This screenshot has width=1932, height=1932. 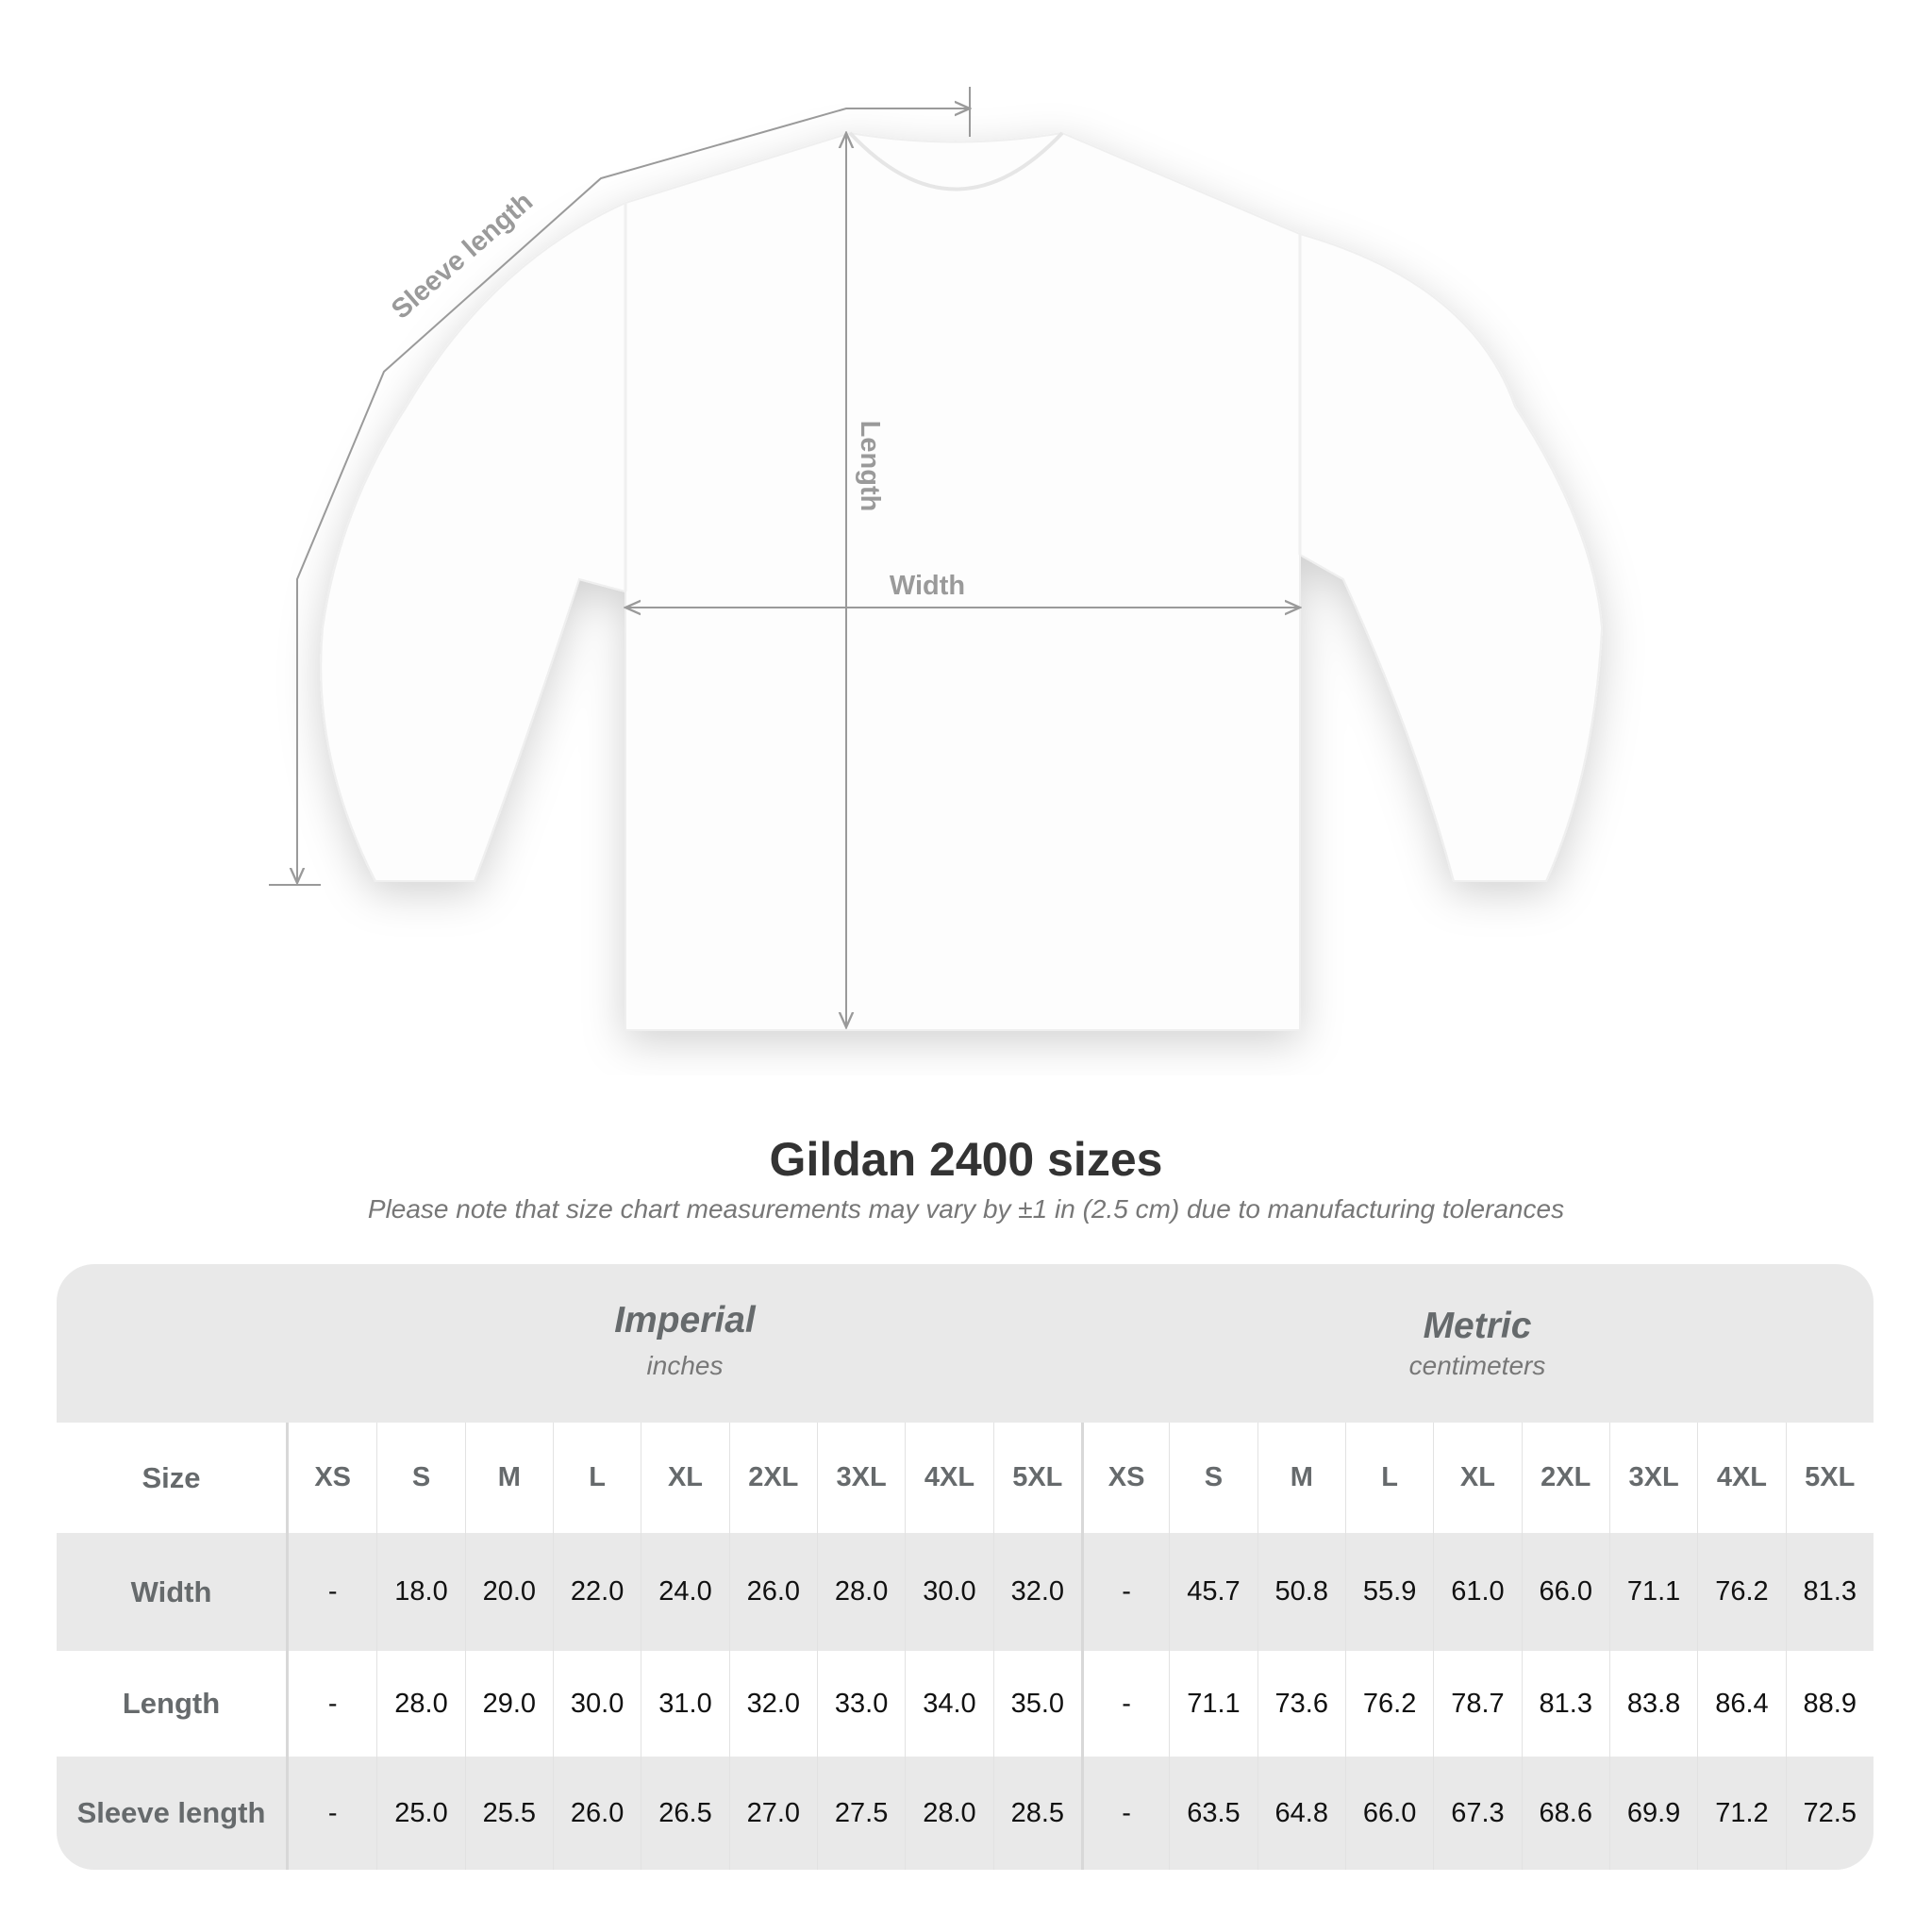 What do you see at coordinates (773, 1814) in the screenshot?
I see `value-imperial: 27.0` at bounding box center [773, 1814].